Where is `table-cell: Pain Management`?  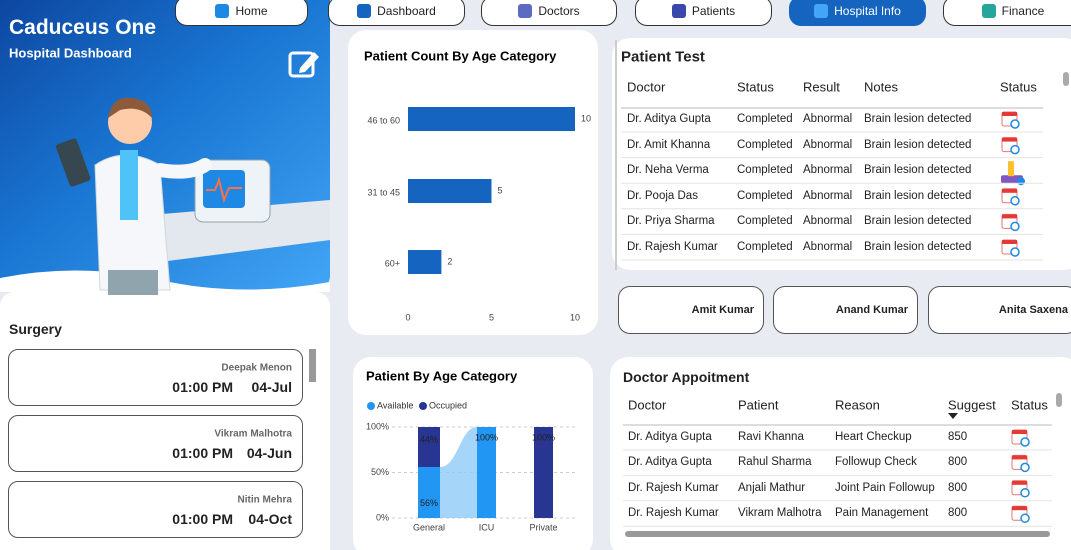 table-cell: Pain Management is located at coordinates (882, 513).